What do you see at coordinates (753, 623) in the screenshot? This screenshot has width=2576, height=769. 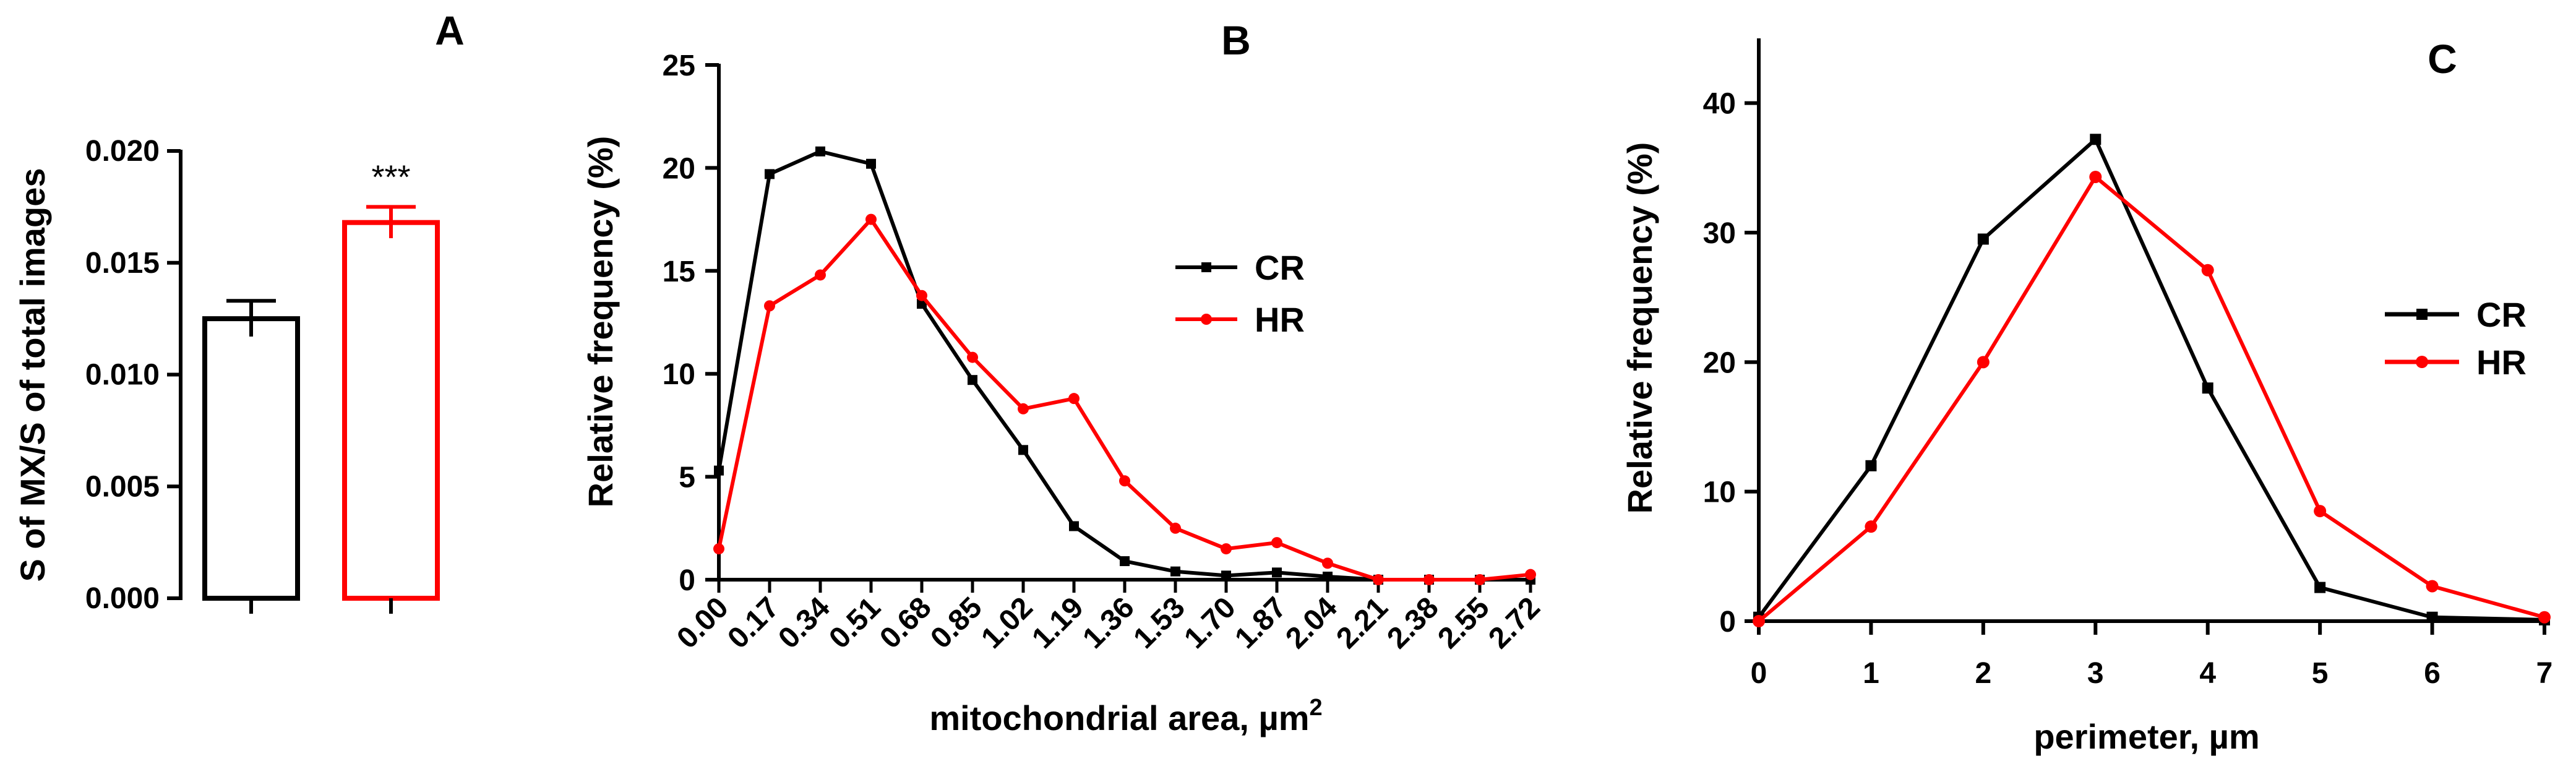 I see `panel-b-x-tick-label: 0.17` at bounding box center [753, 623].